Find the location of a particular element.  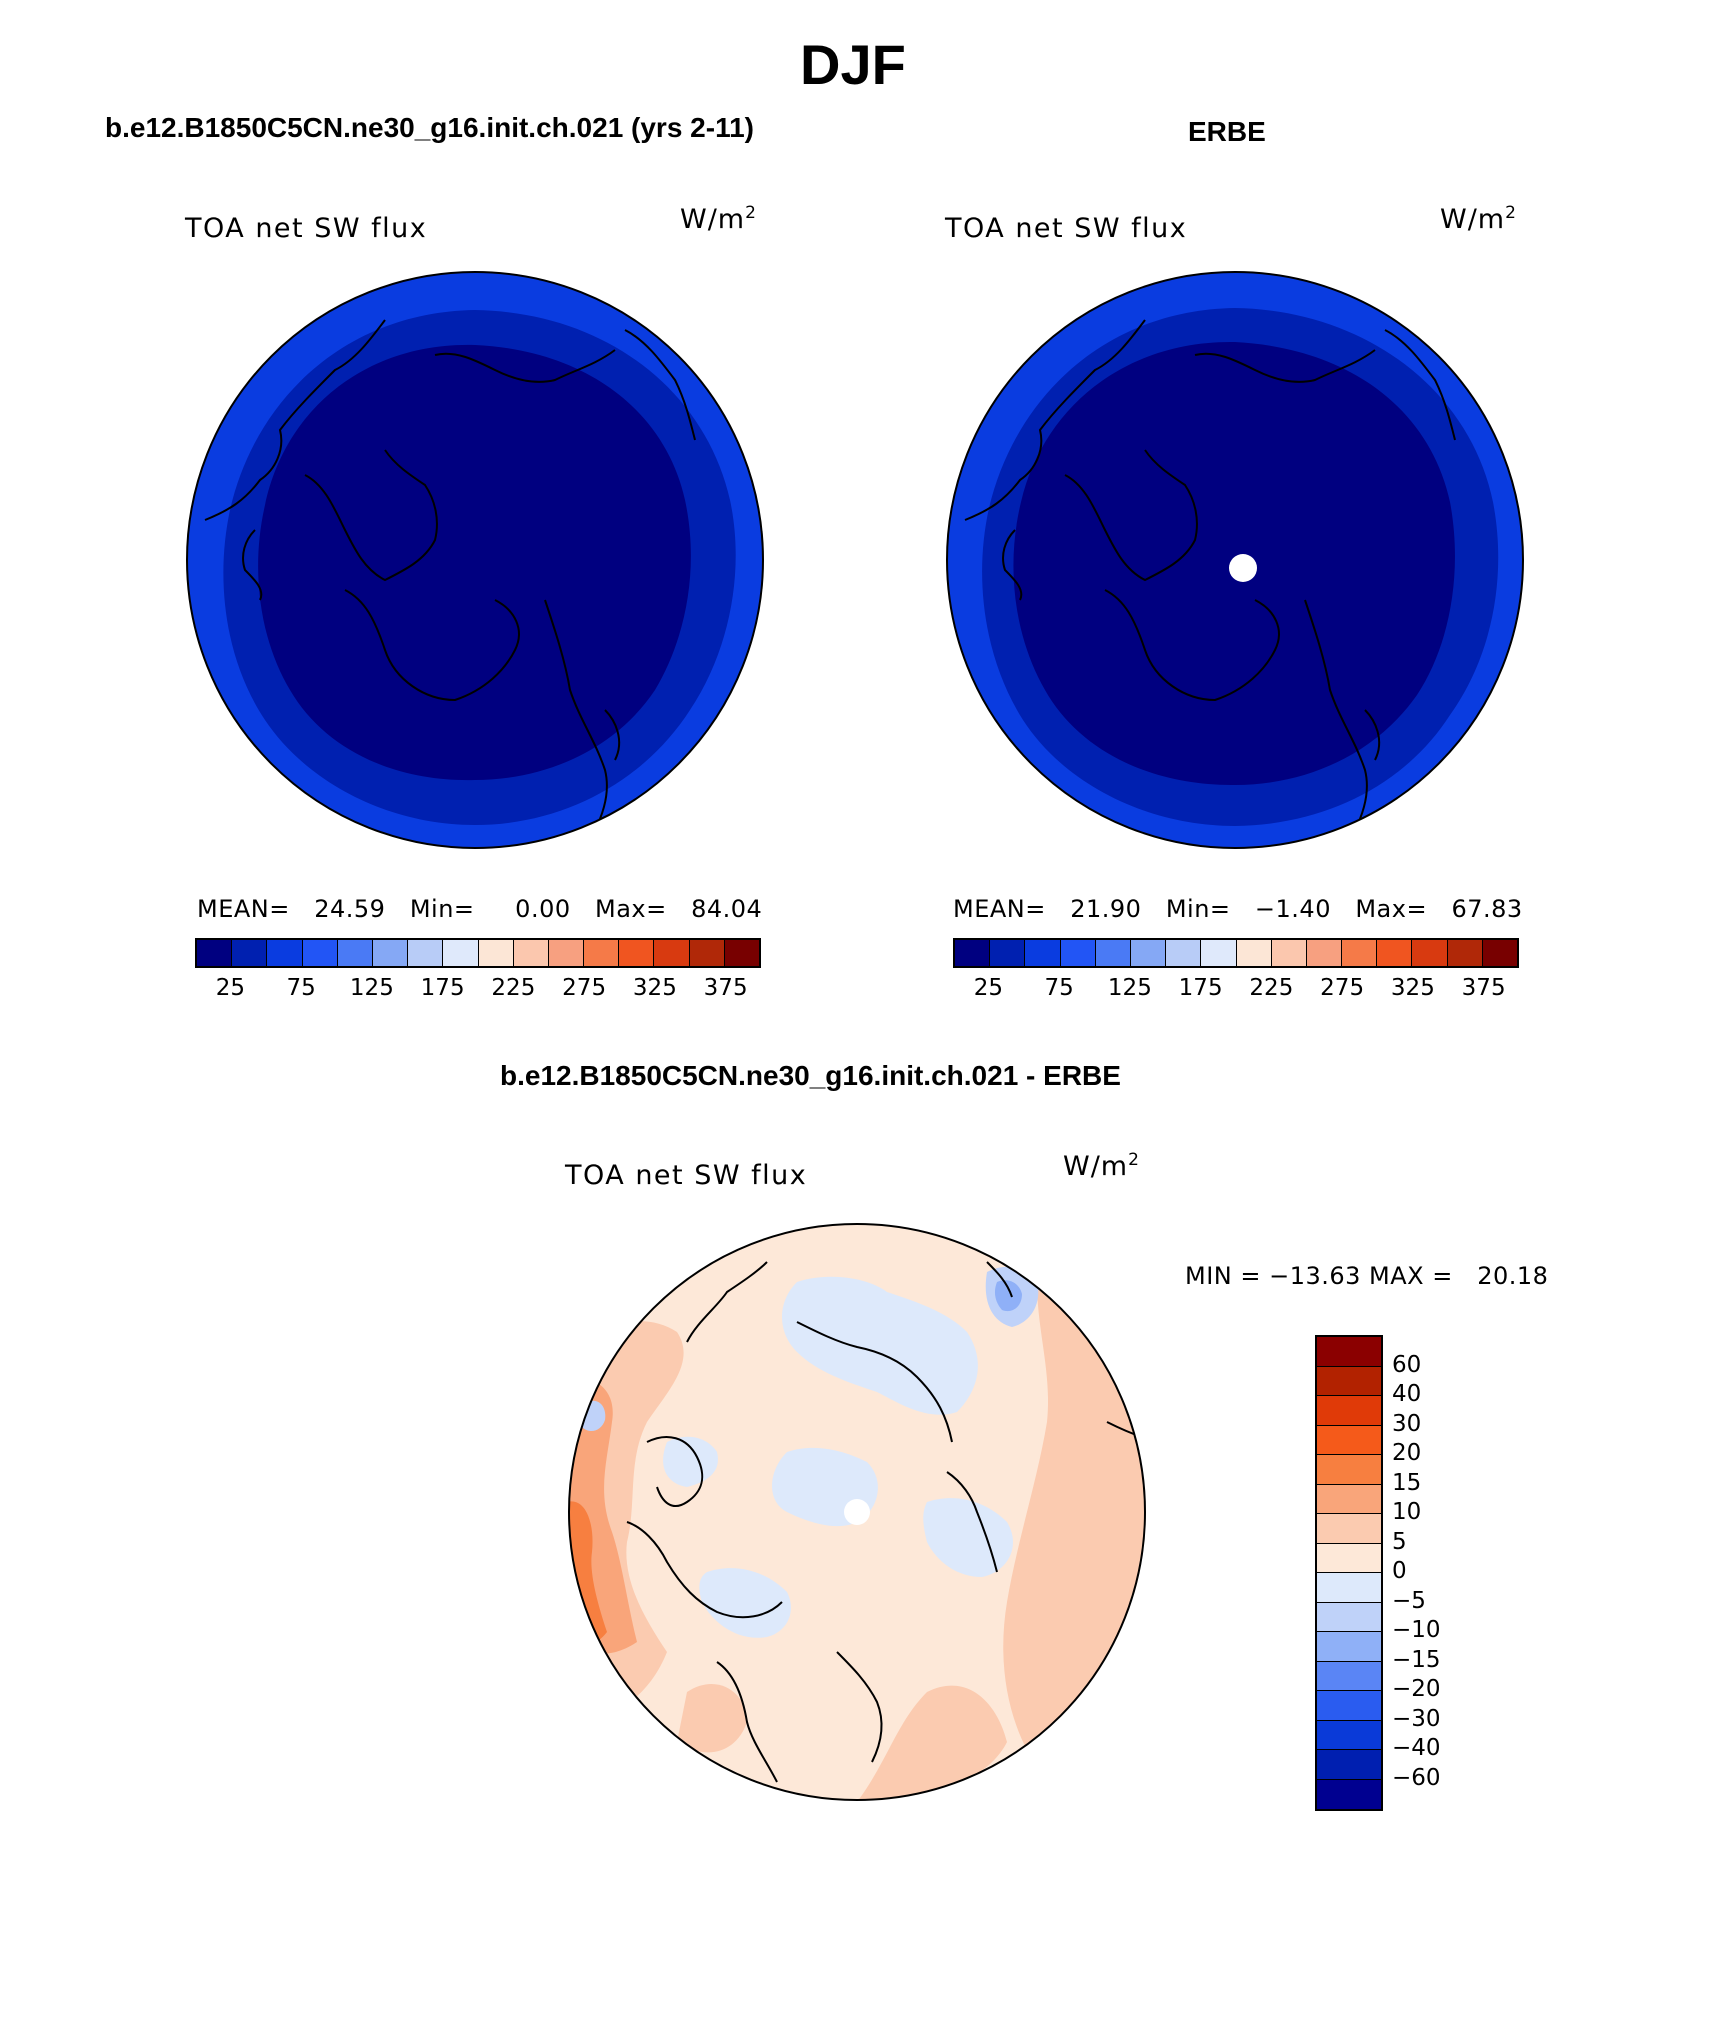

diff-coastlines is located at coordinates (884, 1522).